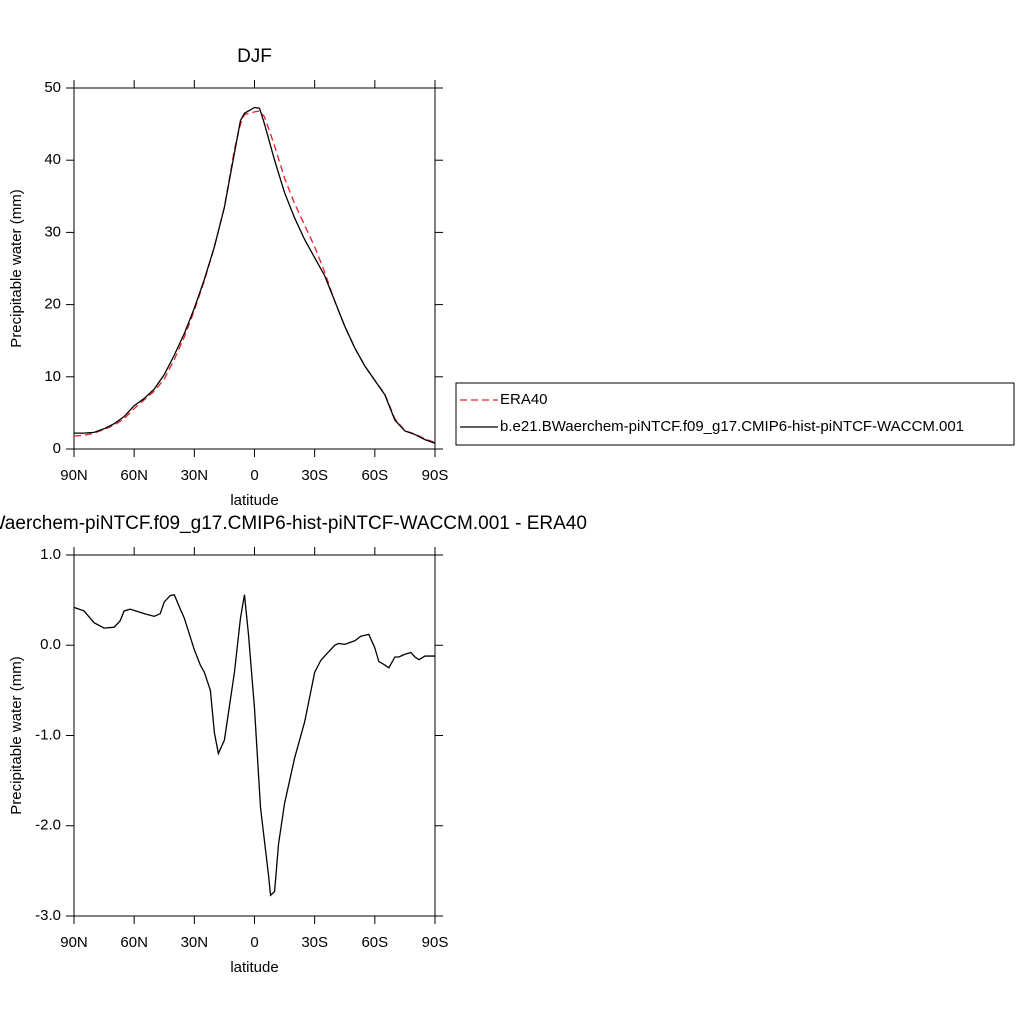 The image size is (1024, 1024). I want to click on legend-box, so click(735, 414).